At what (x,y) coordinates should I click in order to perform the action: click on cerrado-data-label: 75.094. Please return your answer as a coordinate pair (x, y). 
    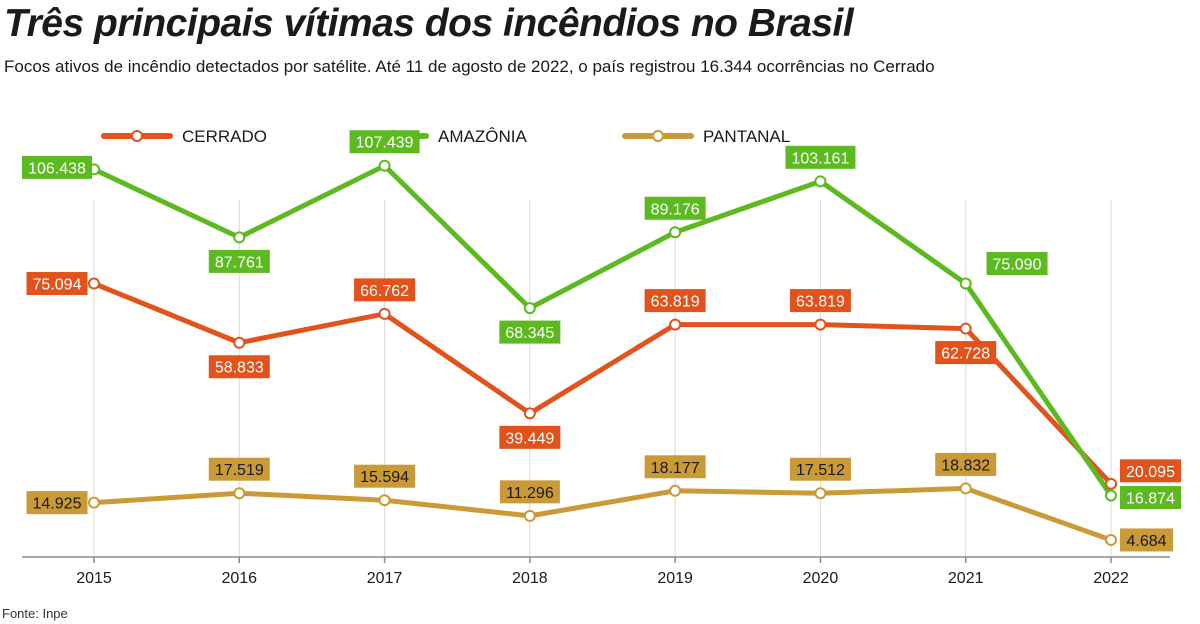
    Looking at the image, I should click on (57, 285).